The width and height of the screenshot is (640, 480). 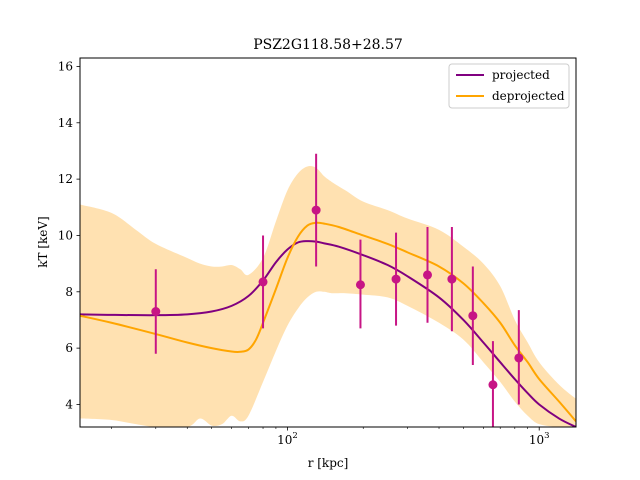 I want to click on x-tick-label: 10², so click(x=287, y=439).